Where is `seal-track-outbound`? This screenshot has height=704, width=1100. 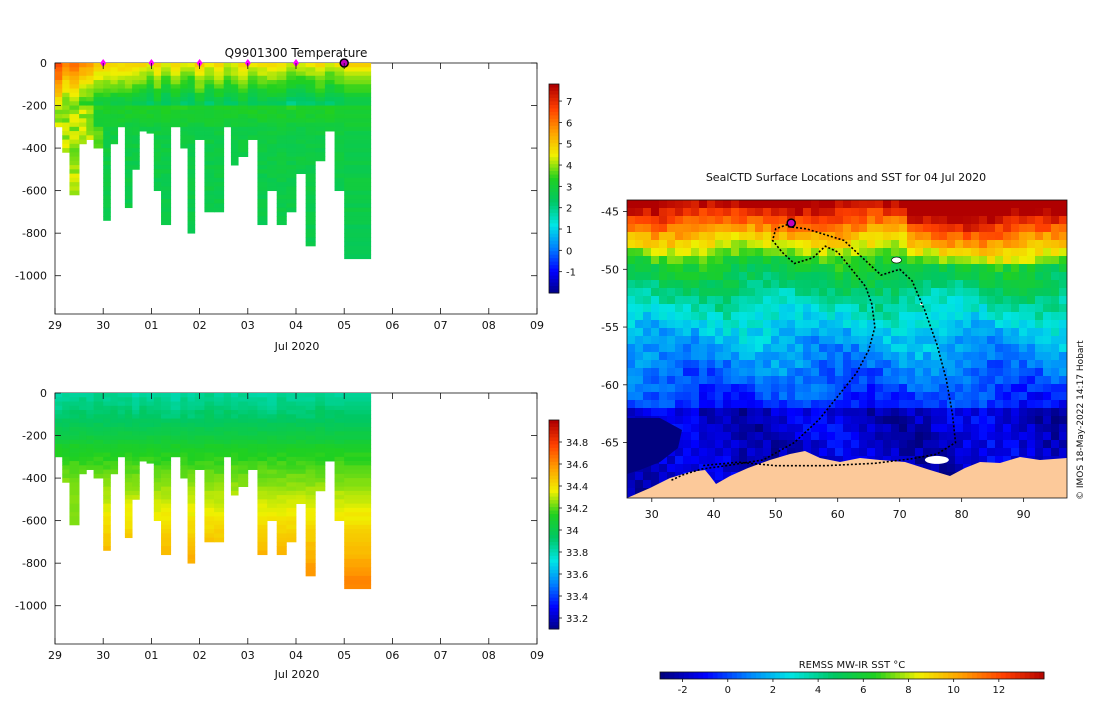 seal-track-outbound is located at coordinates (773, 352).